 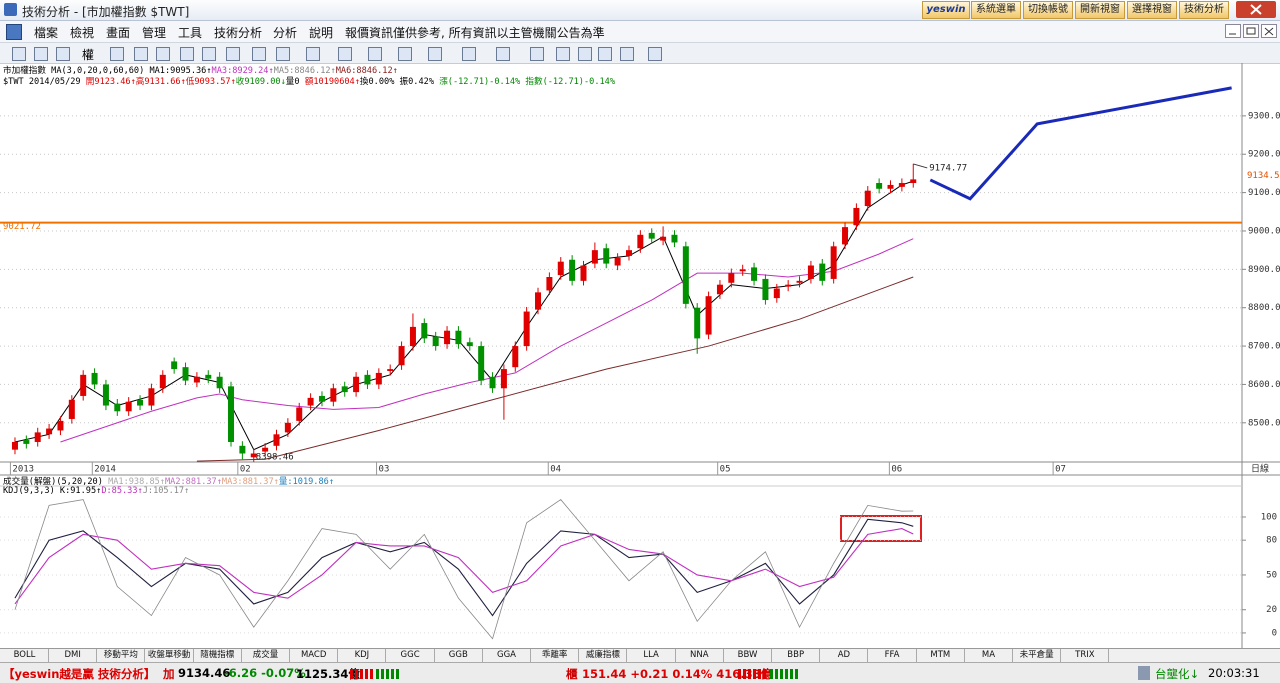 I want to click on clock: 20:03:31, so click(x=1234, y=673).